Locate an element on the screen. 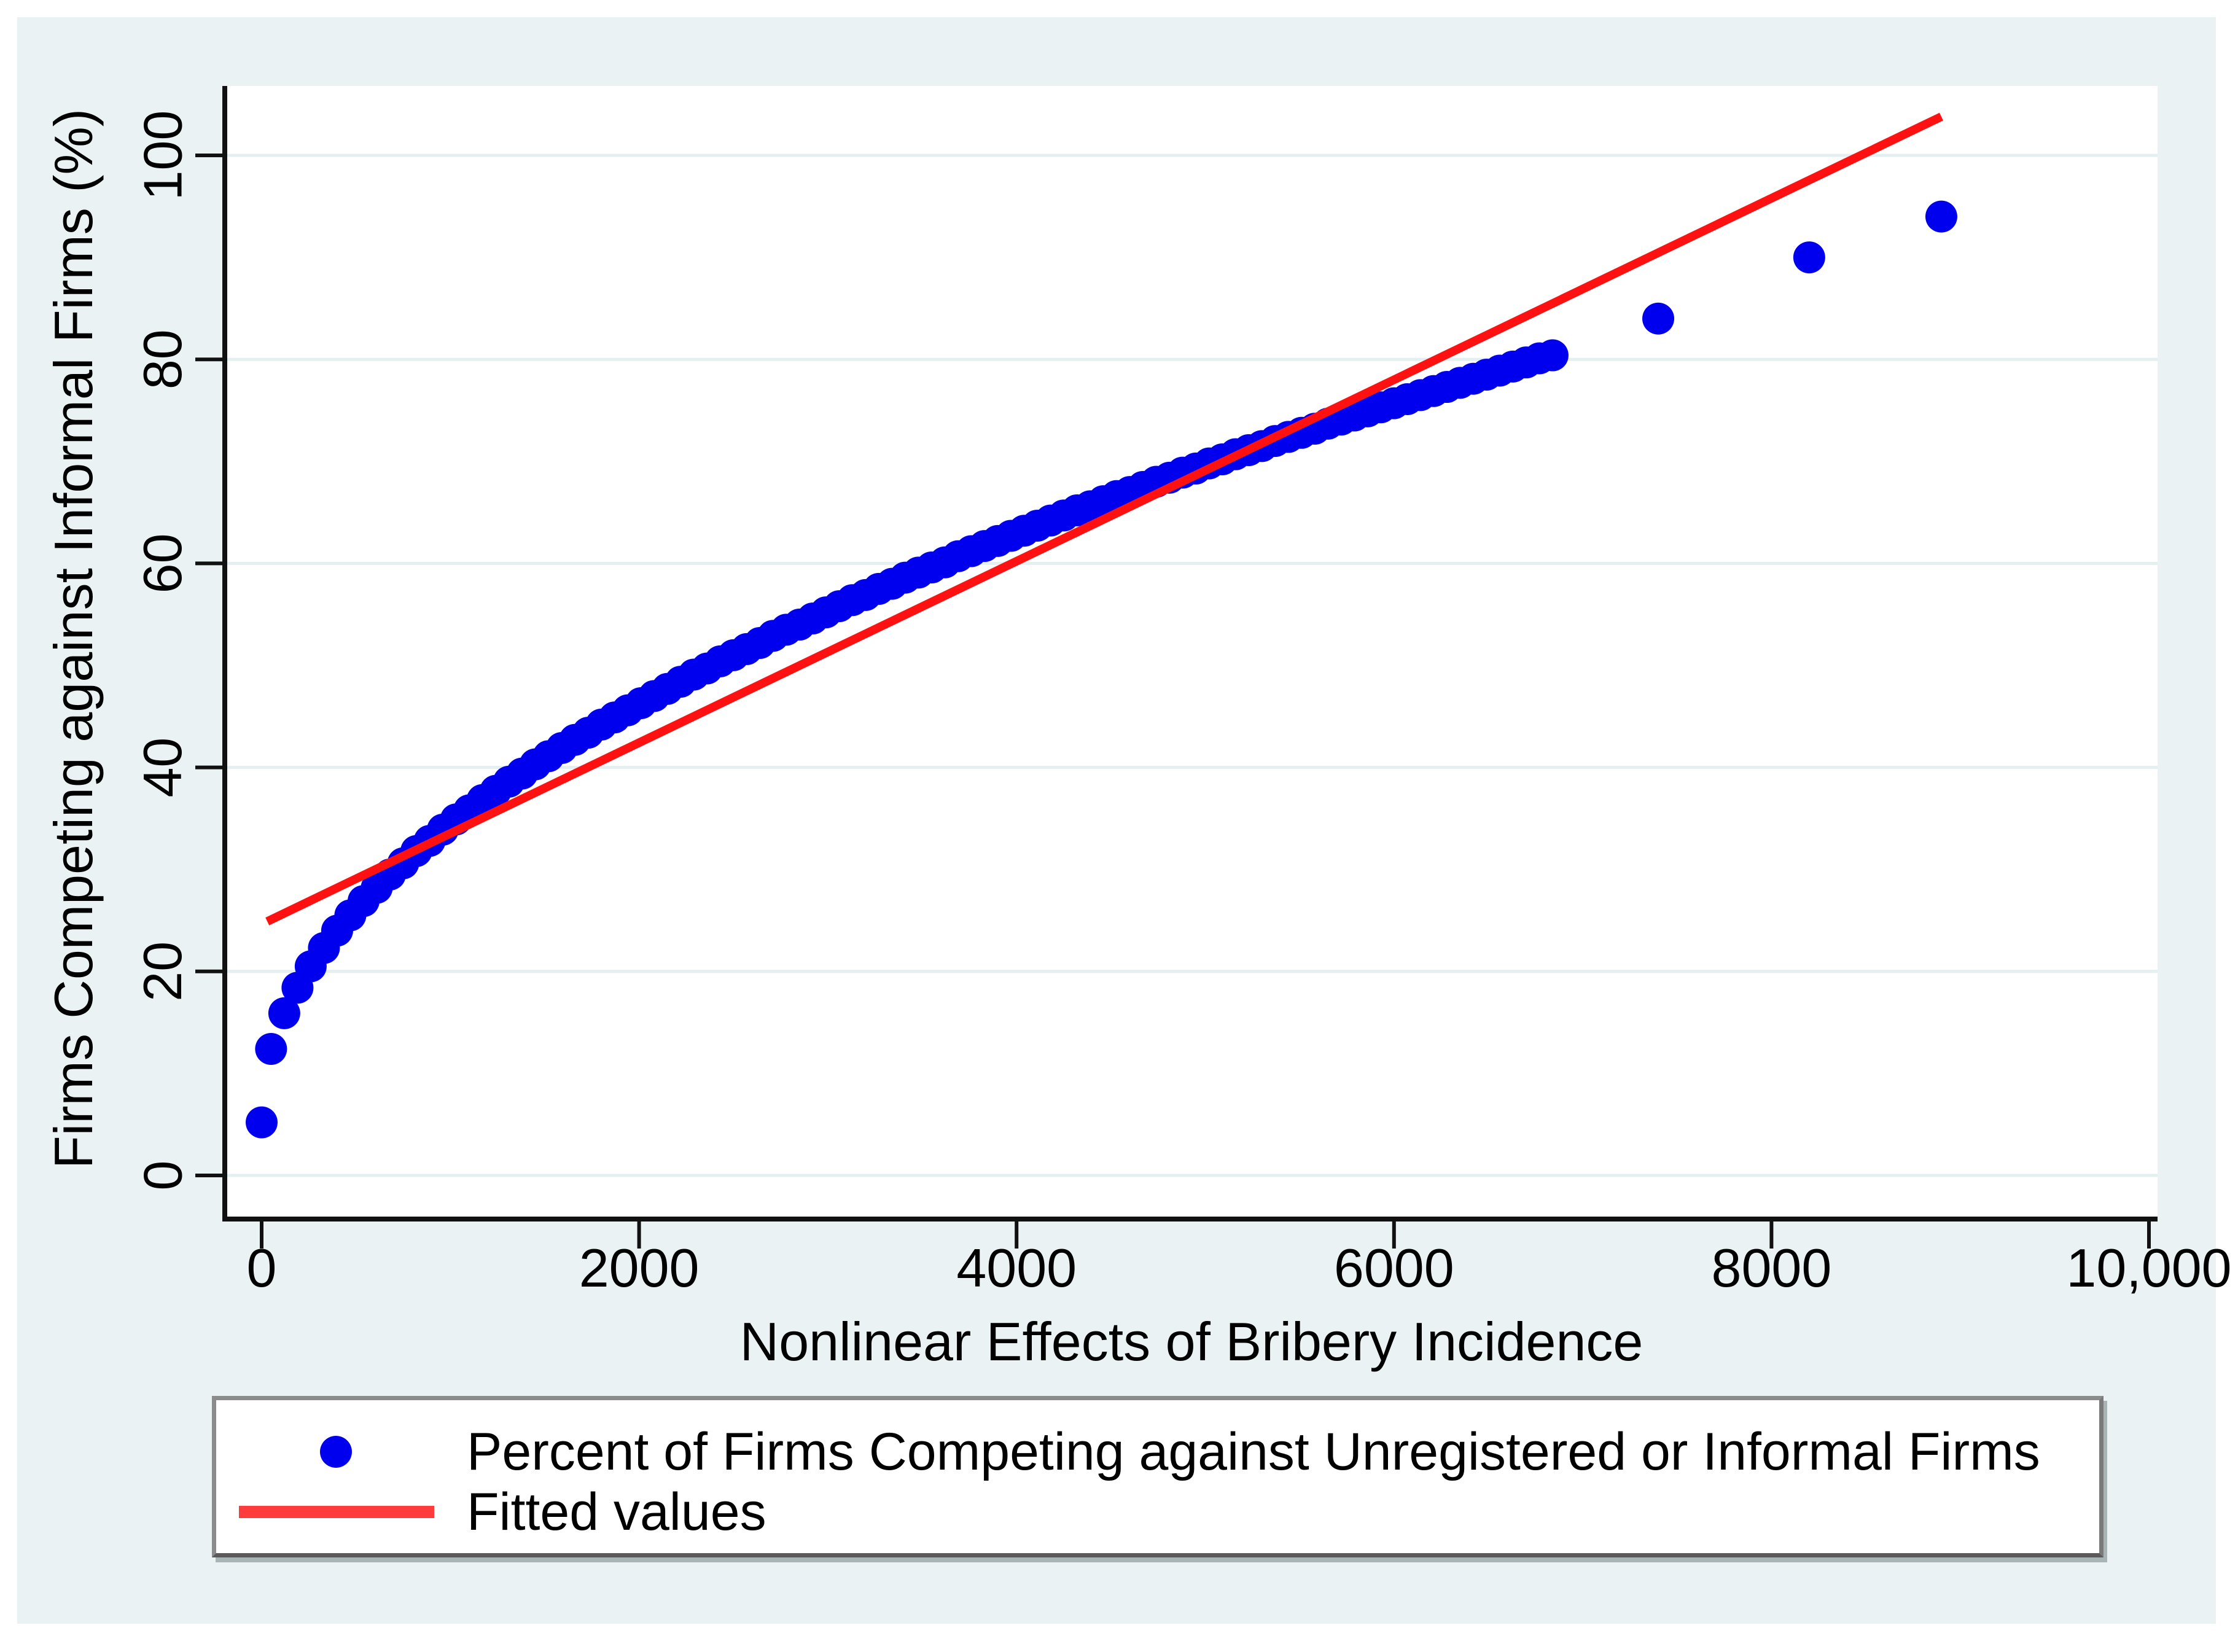 Image resolution: width=2238 pixels, height=1652 pixels. legend-line-label: Fitted values is located at coordinates (616, 1512).